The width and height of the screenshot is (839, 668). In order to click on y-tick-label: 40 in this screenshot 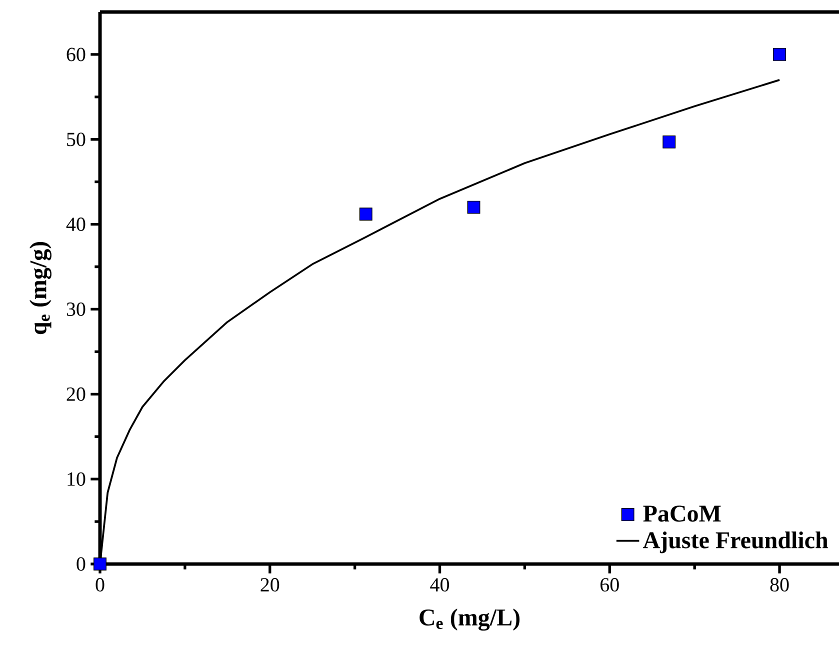, I will do `click(76, 225)`.